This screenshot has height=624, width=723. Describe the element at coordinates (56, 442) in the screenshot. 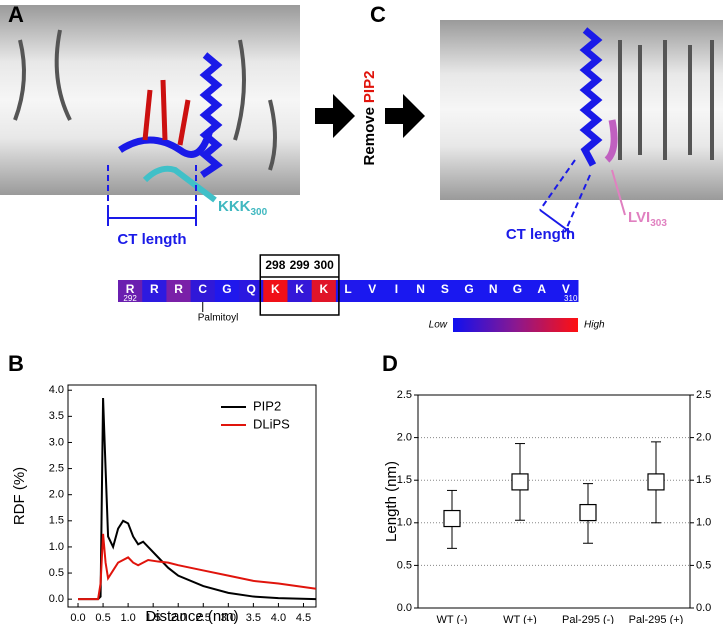

I see `y-tick-label: 3.0` at that location.